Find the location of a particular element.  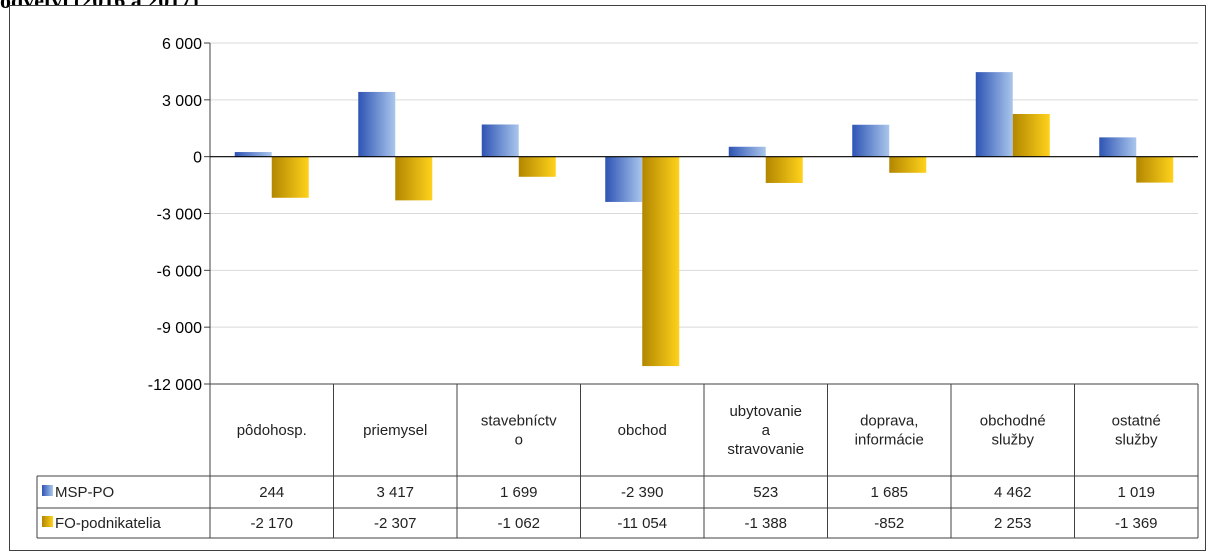

legend-key-fo-podnikatelia is located at coordinates (47, 521).